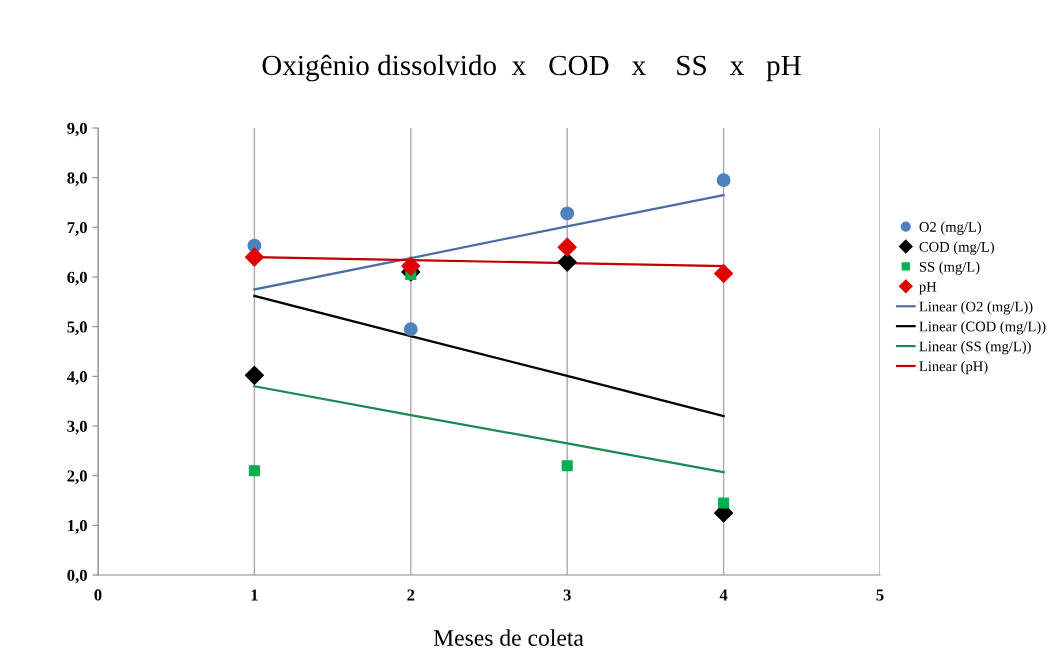 This screenshot has height=654, width=1063. I want to click on y-tick-label: 6,0, so click(77, 278).